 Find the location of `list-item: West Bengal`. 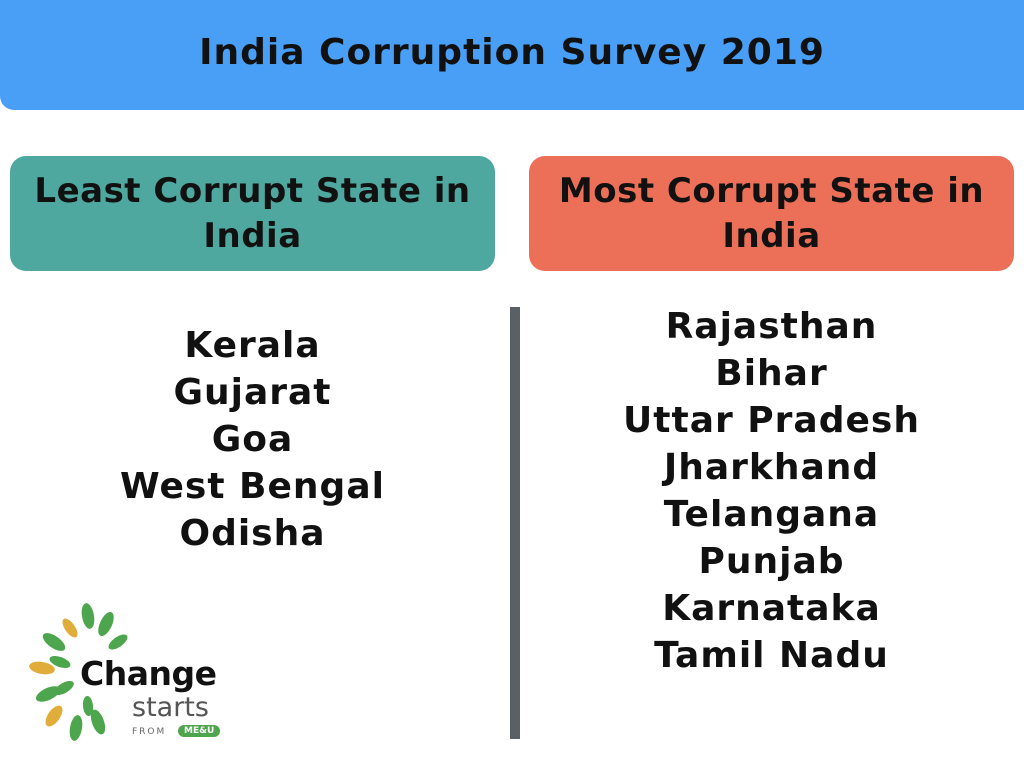

list-item: West Bengal is located at coordinates (252, 486).